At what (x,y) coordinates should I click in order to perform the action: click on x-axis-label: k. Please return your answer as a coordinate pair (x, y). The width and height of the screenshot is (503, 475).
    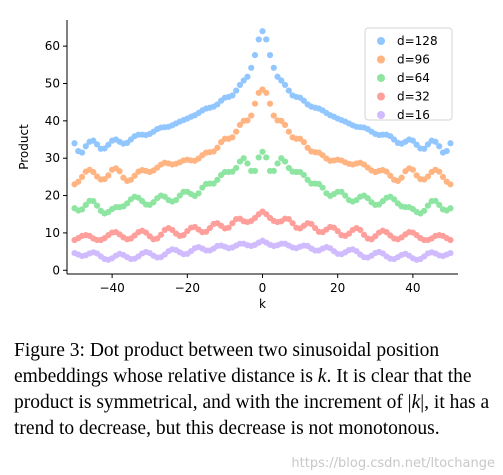
    Looking at the image, I should click on (262, 304).